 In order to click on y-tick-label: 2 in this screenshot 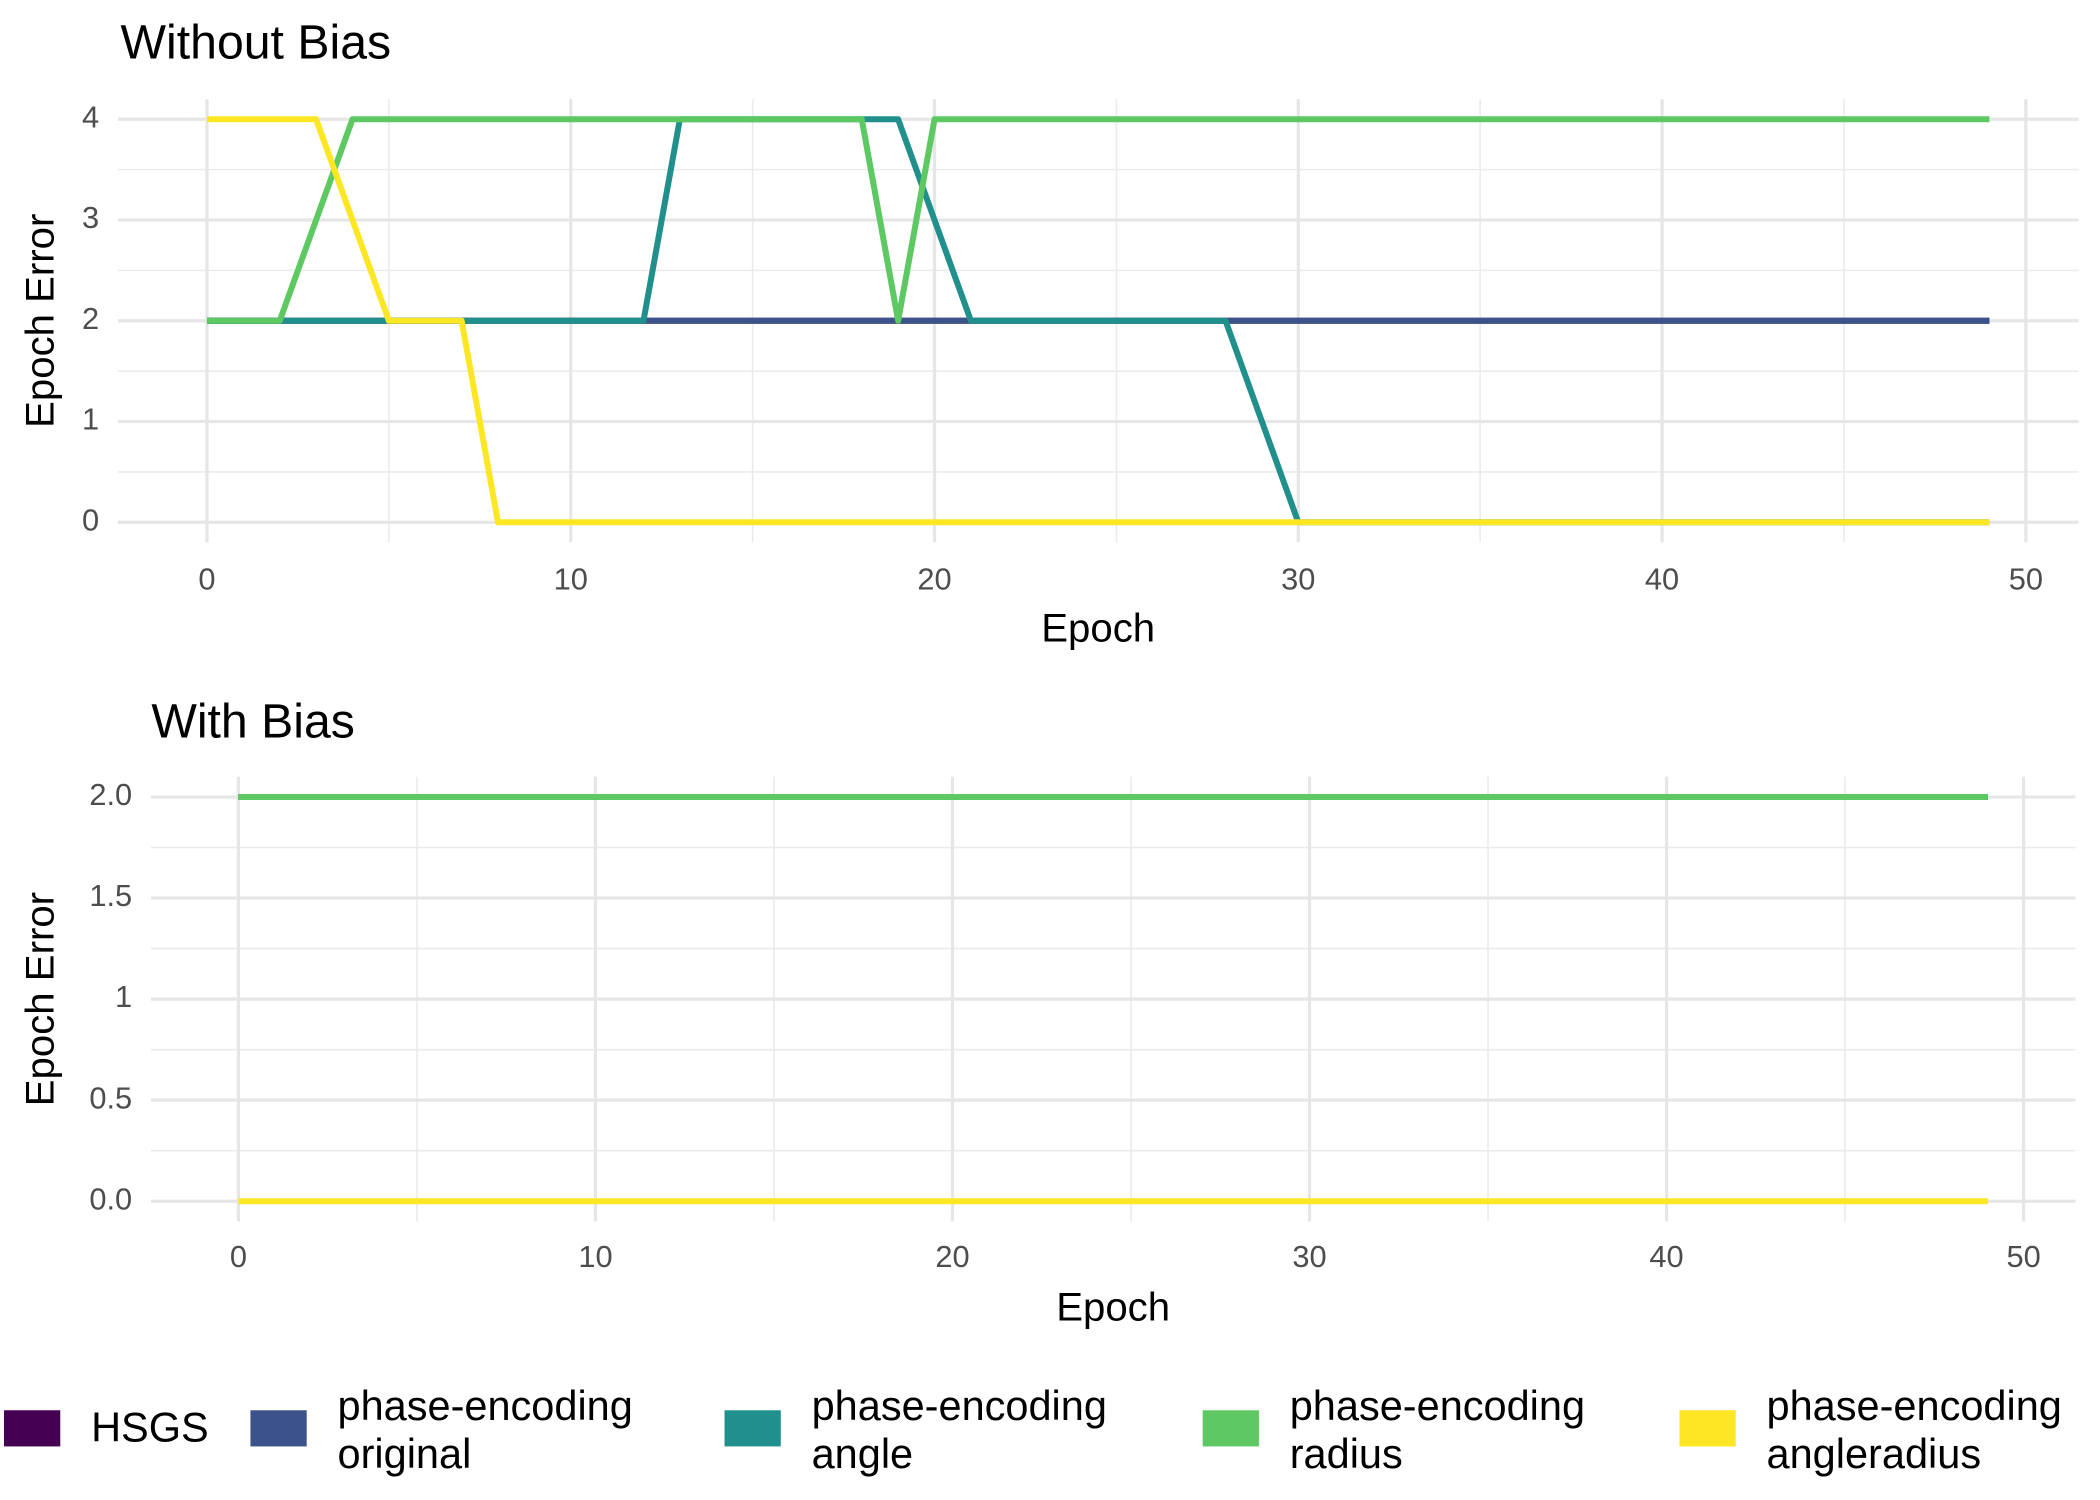, I will do `click(90, 318)`.